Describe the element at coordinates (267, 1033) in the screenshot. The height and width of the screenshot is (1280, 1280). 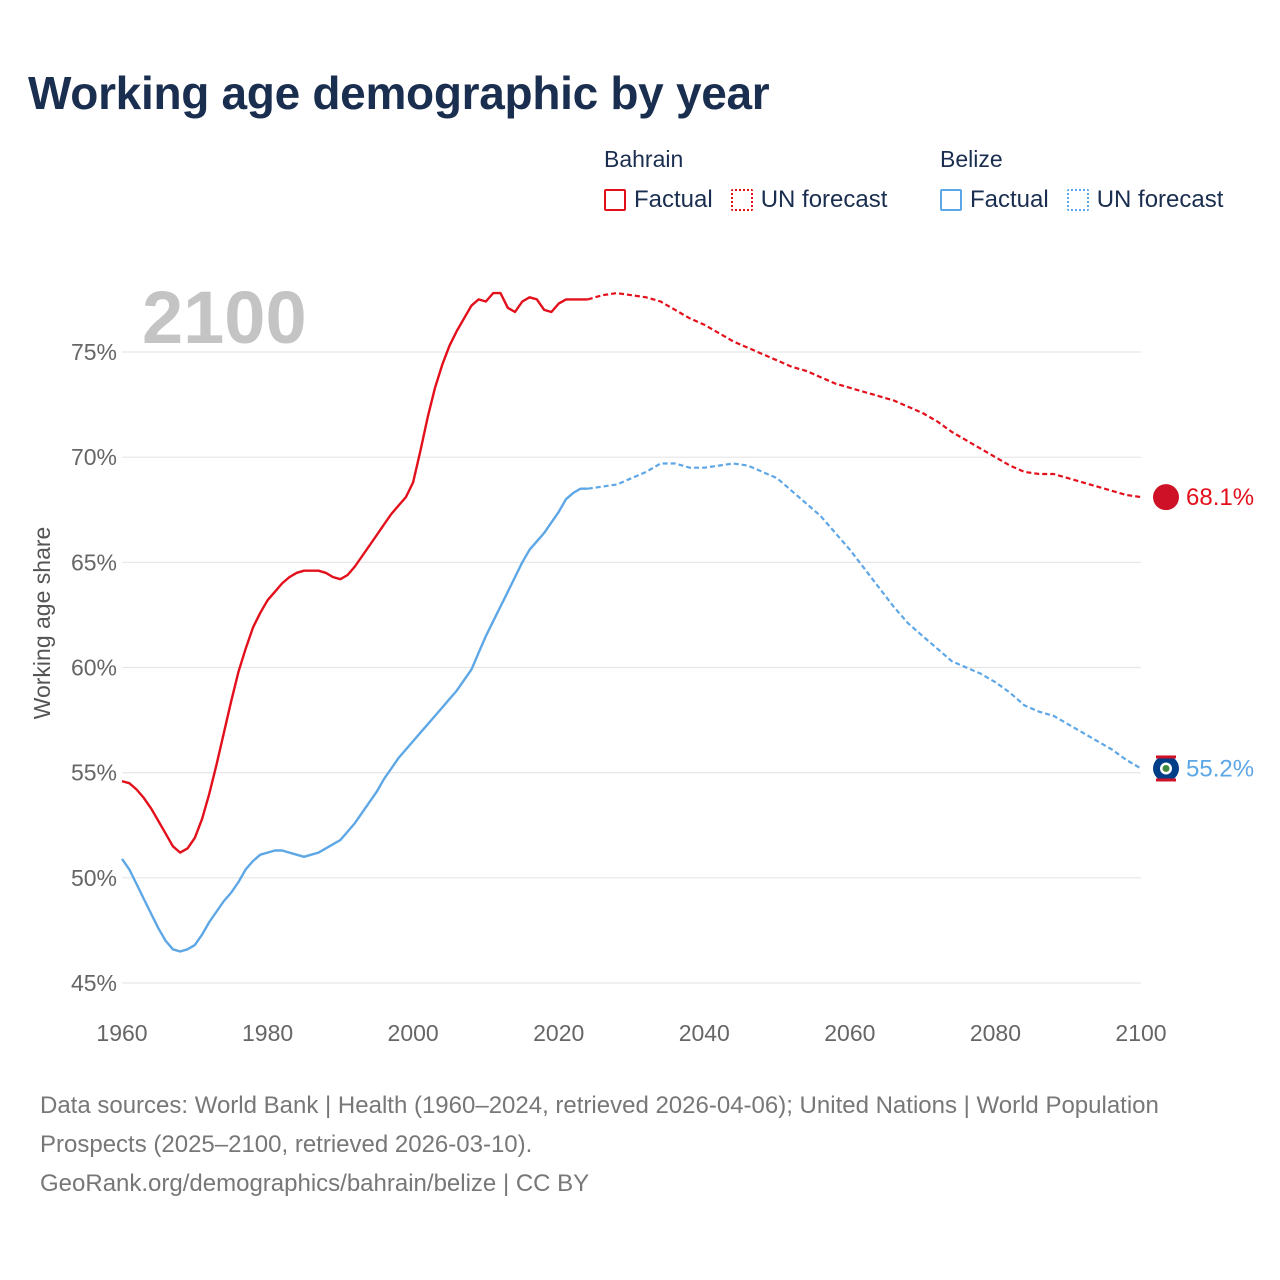
I see `x-tick-label: 1980` at that location.